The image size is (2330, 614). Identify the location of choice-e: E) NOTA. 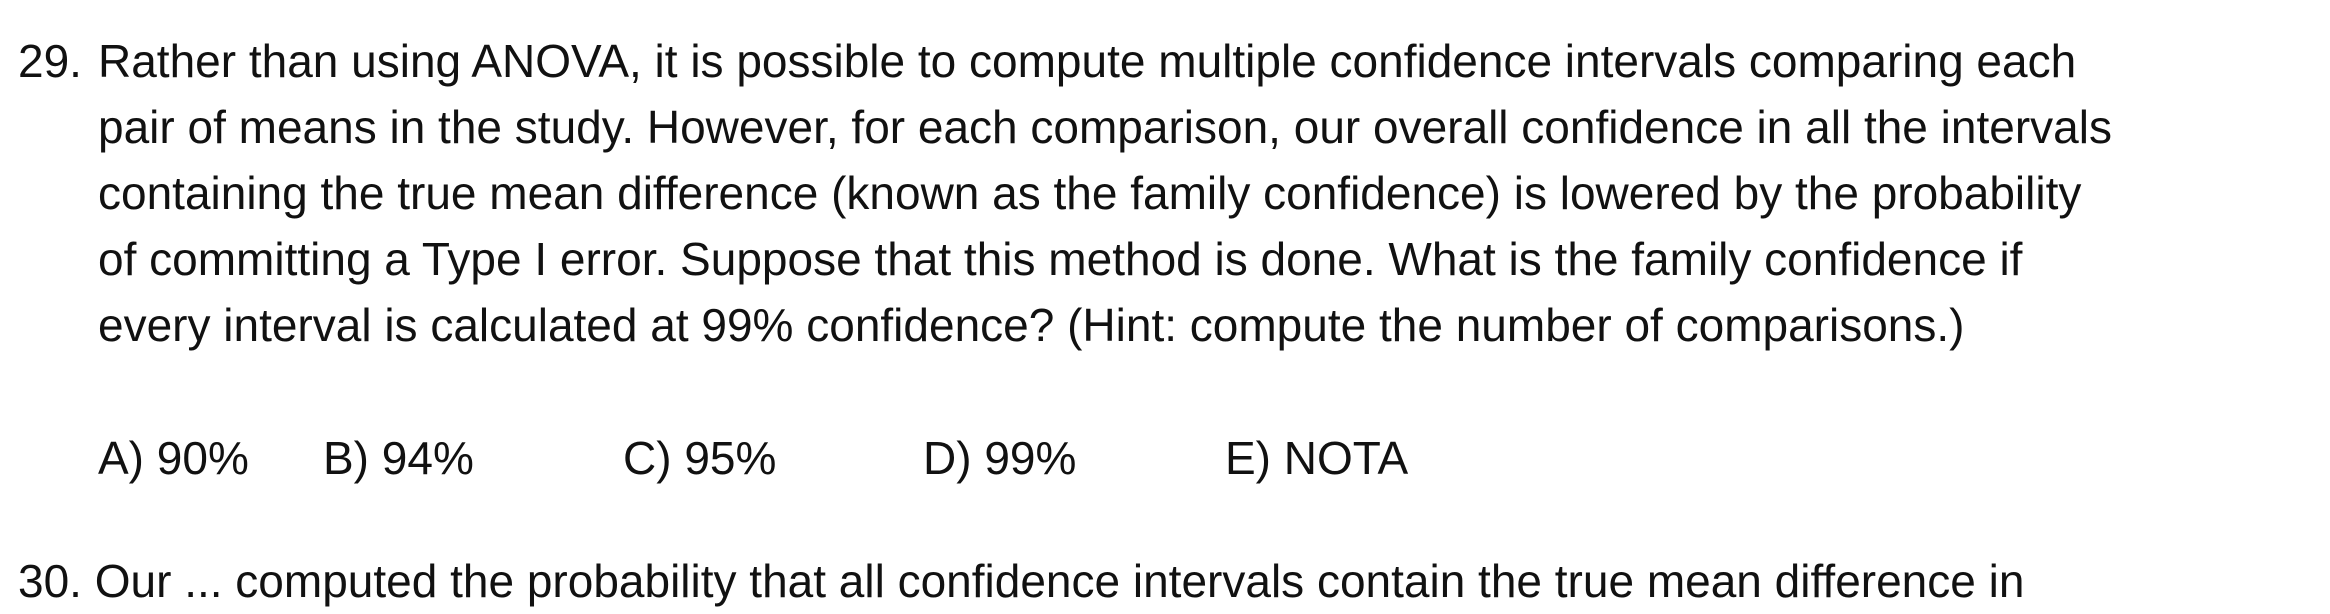
(1317, 458).